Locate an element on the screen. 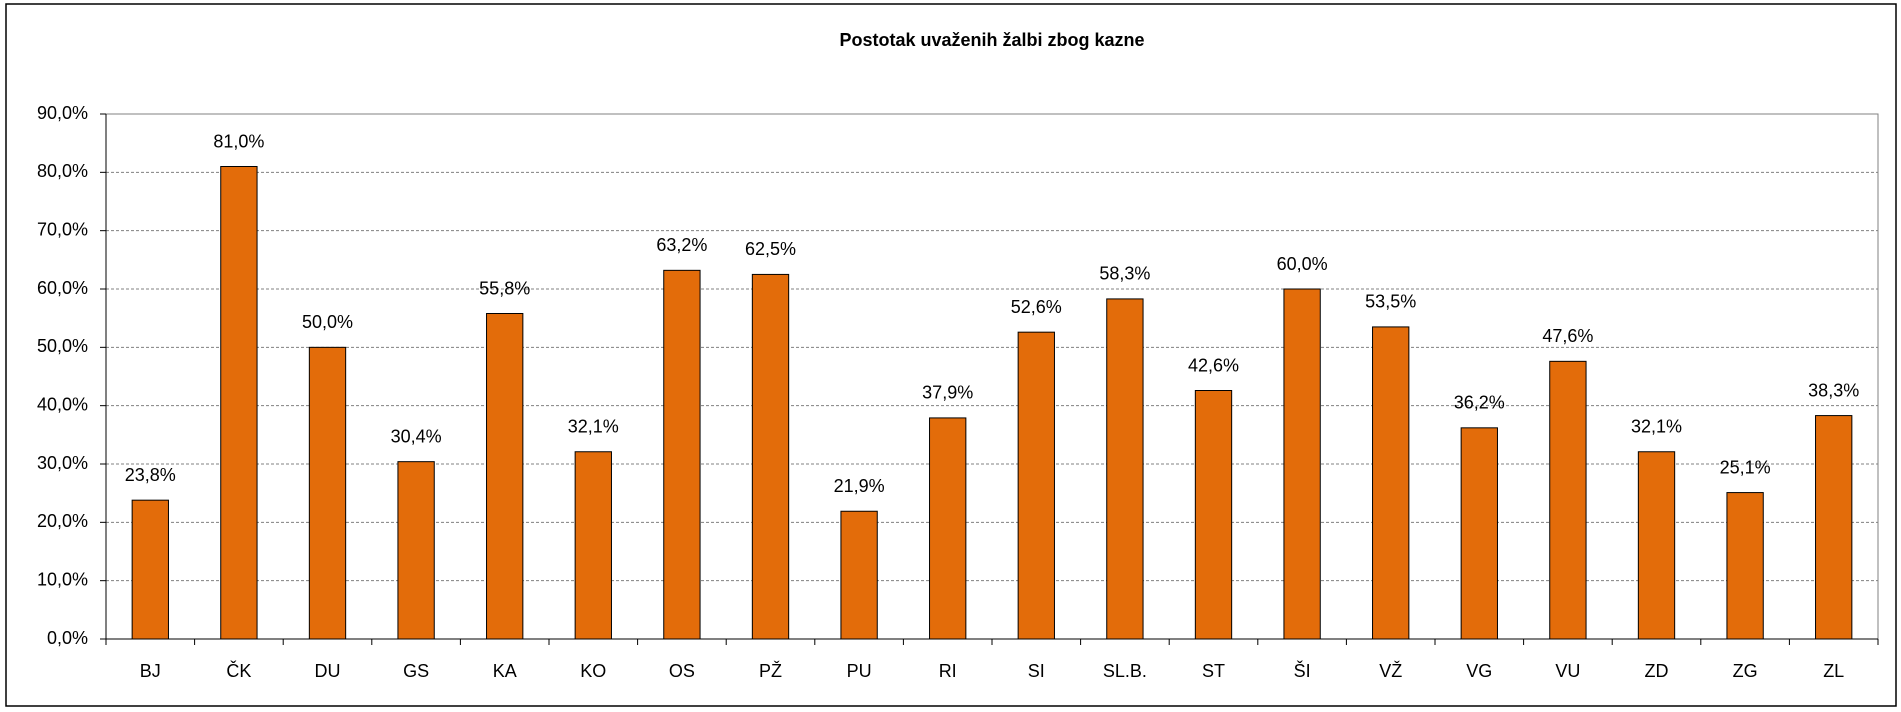 Image resolution: width=1901 pixels, height=712 pixels. x-tick-label: ST is located at coordinates (1213, 671).